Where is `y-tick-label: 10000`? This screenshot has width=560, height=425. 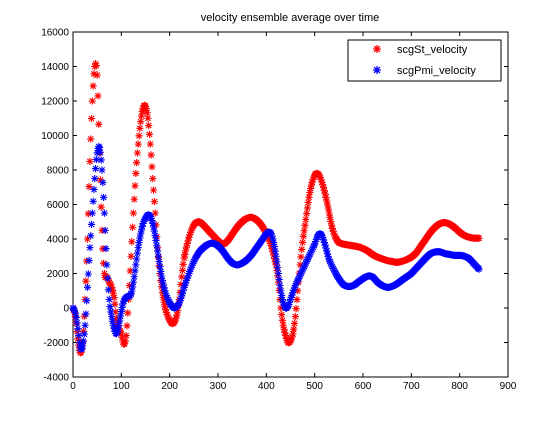 y-tick-label: 10000 is located at coordinates (55, 136).